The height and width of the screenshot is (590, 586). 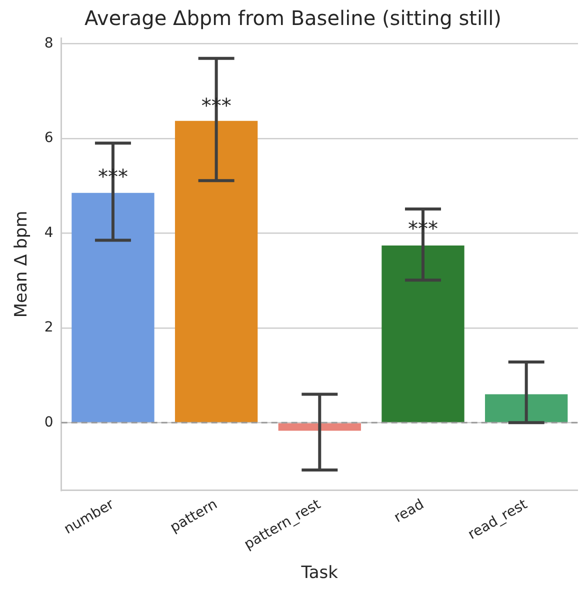 What do you see at coordinates (49, 138) in the screenshot?
I see `y-tick-label: 6` at bounding box center [49, 138].